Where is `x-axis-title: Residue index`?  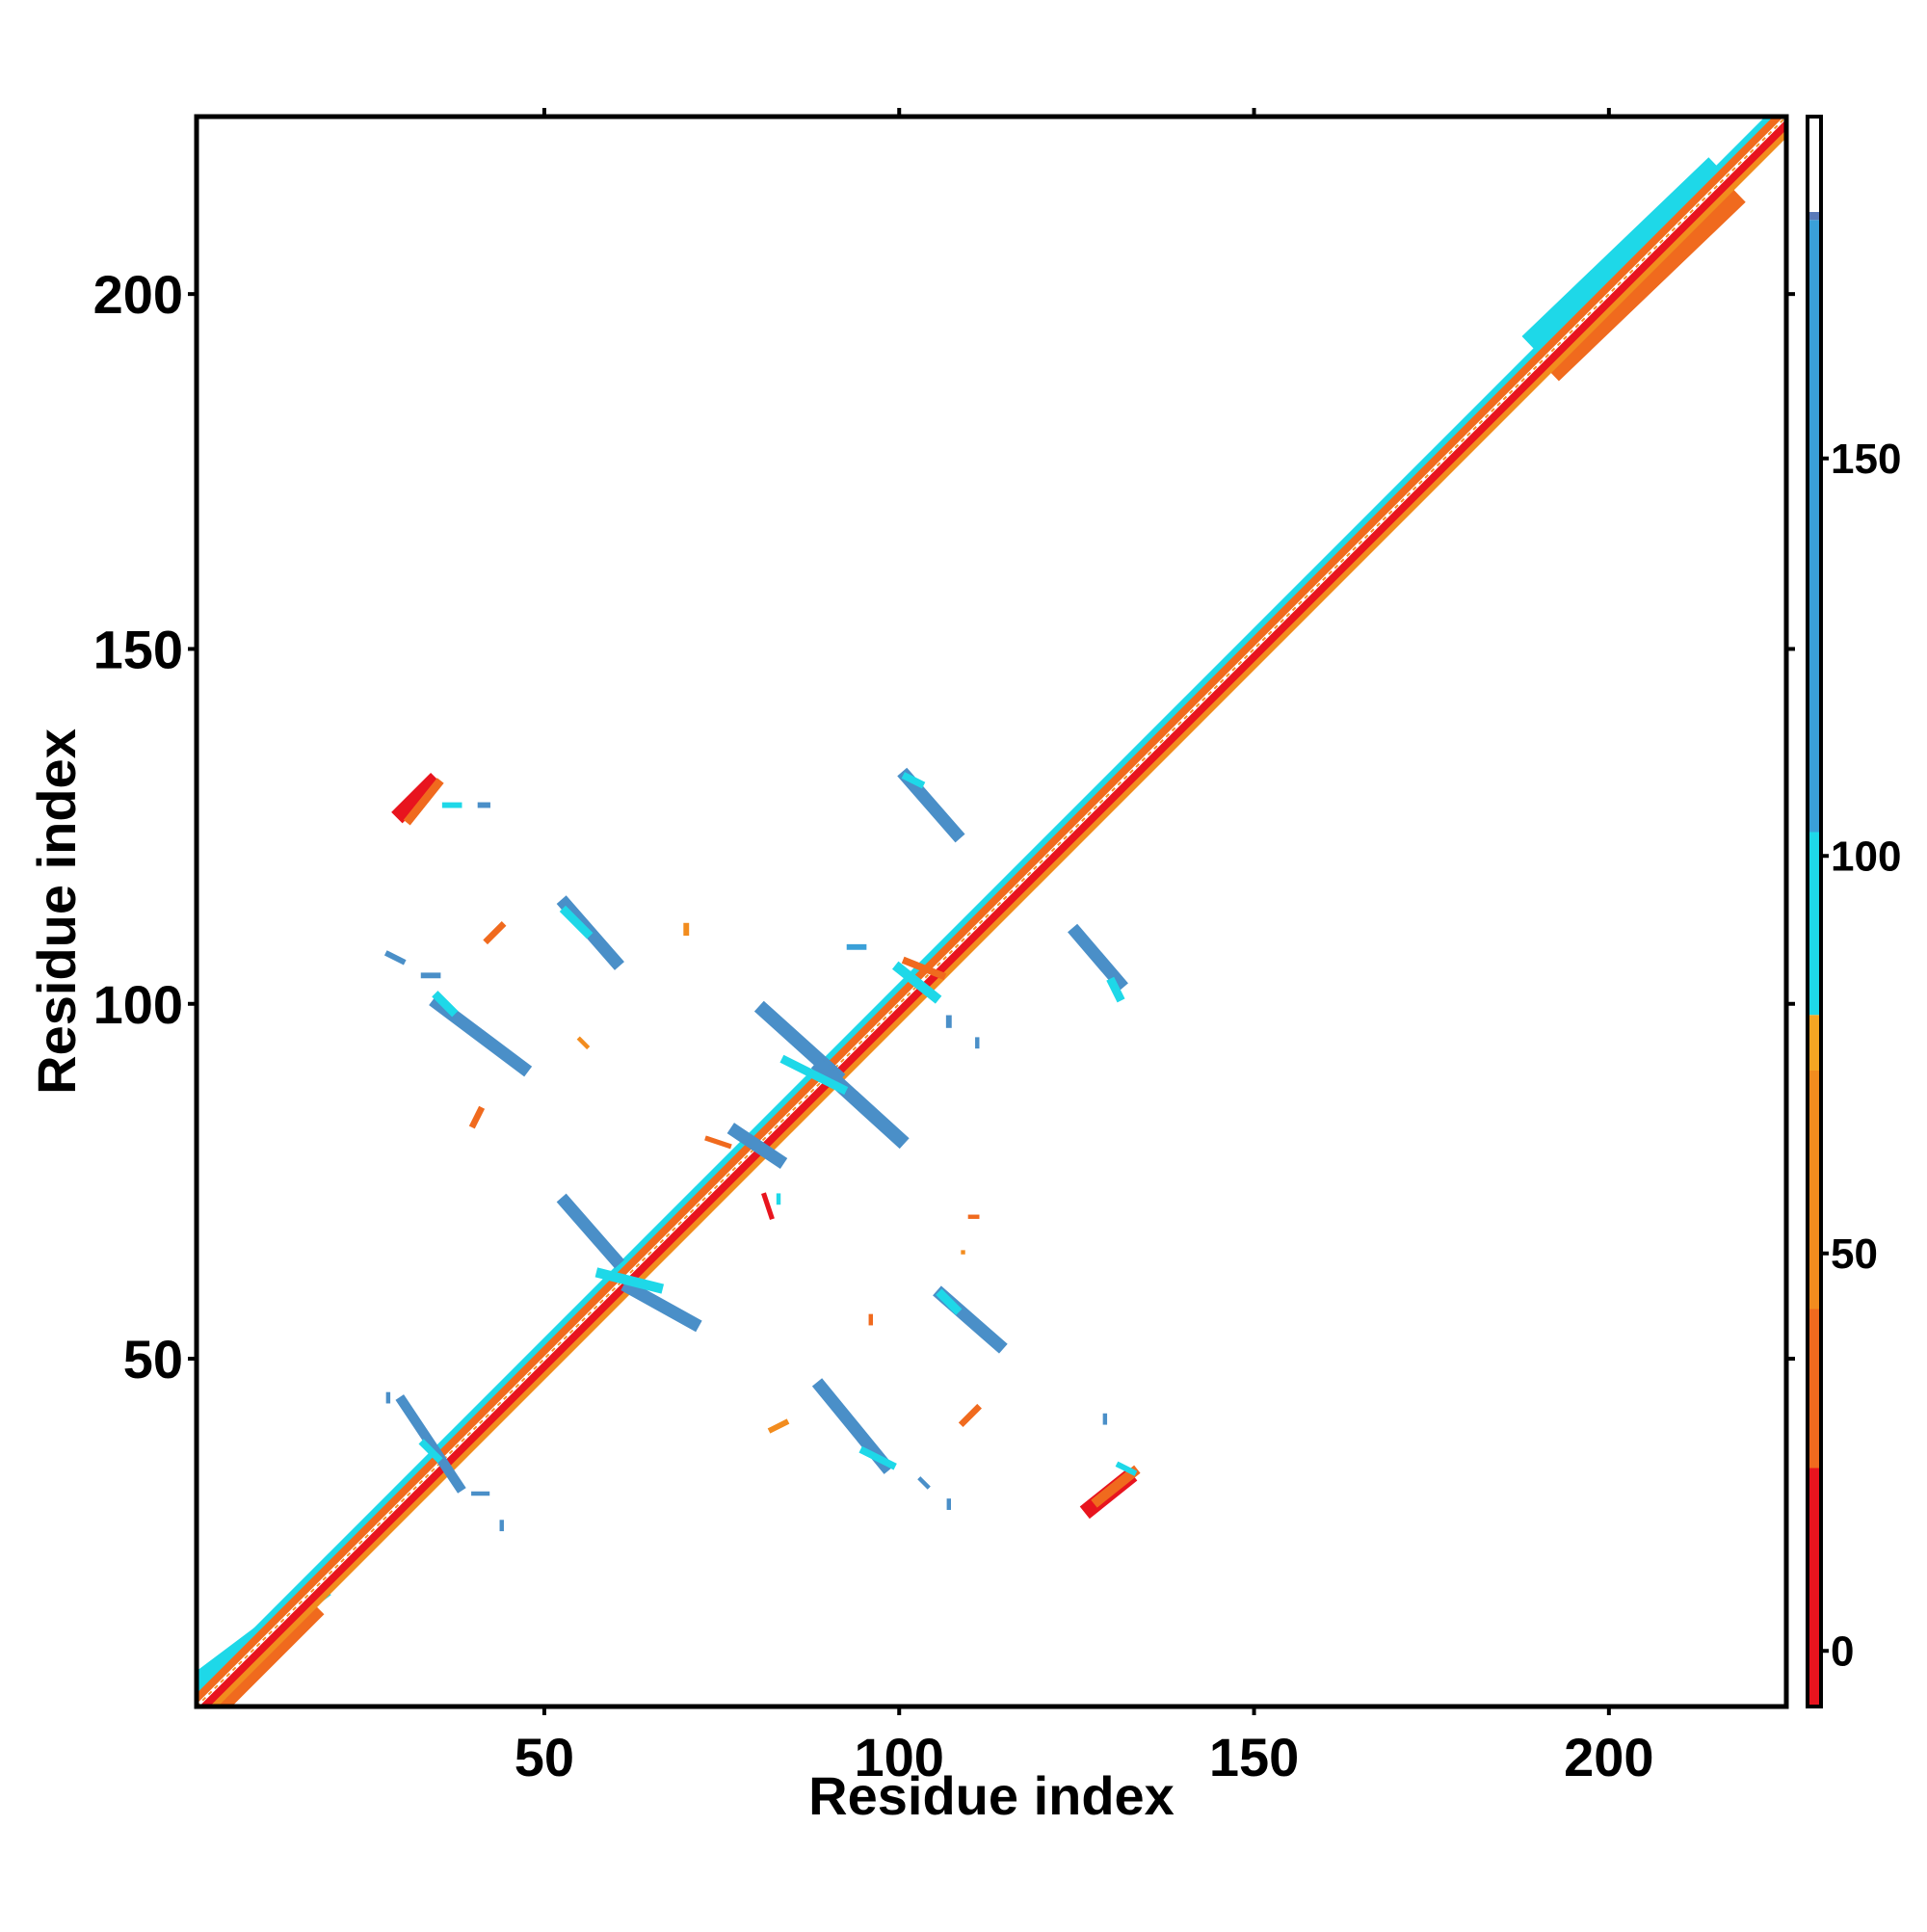 x-axis-title: Residue index is located at coordinates (991, 1795).